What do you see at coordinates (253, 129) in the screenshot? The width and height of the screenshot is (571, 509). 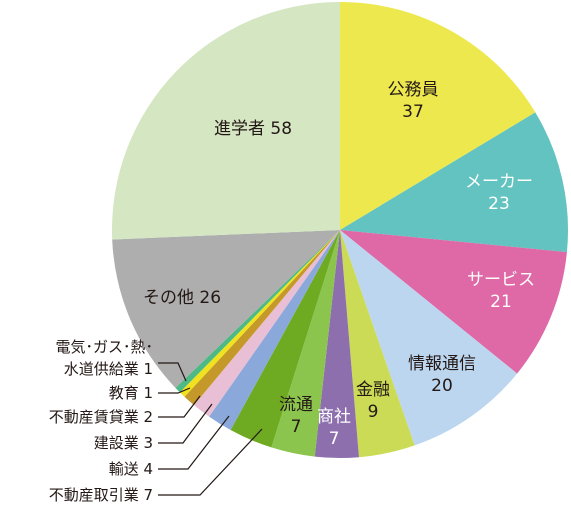 I see `inside-label-8-0: 進学者 58` at bounding box center [253, 129].